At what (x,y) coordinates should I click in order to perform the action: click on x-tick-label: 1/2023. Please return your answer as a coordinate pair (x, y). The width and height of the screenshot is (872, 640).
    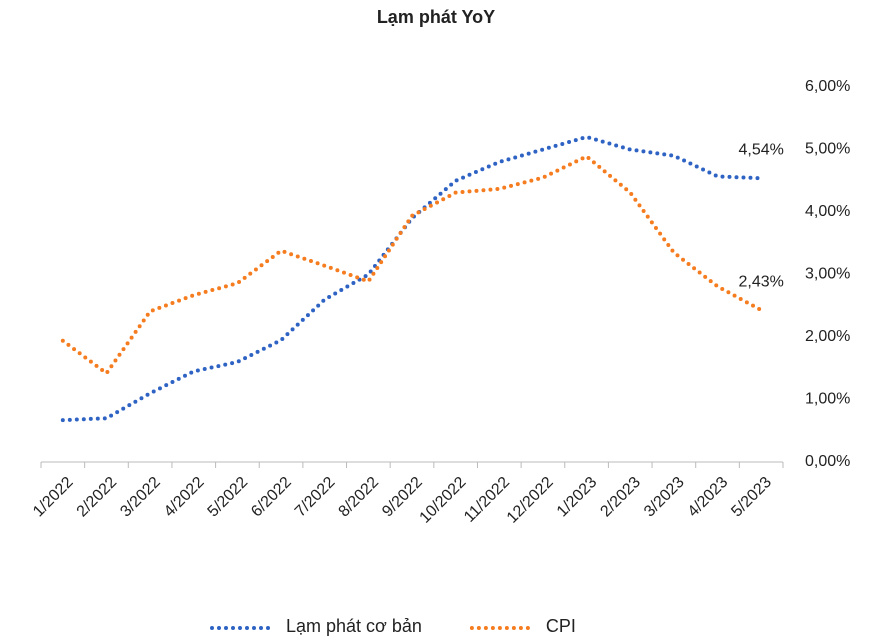
    Looking at the image, I should click on (577, 497).